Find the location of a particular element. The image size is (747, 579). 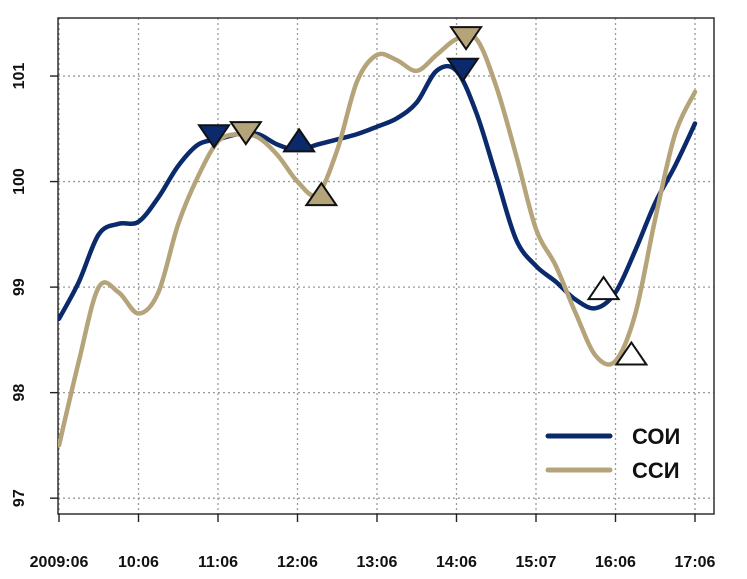

x-tick-label: 11:06 is located at coordinates (218, 562).